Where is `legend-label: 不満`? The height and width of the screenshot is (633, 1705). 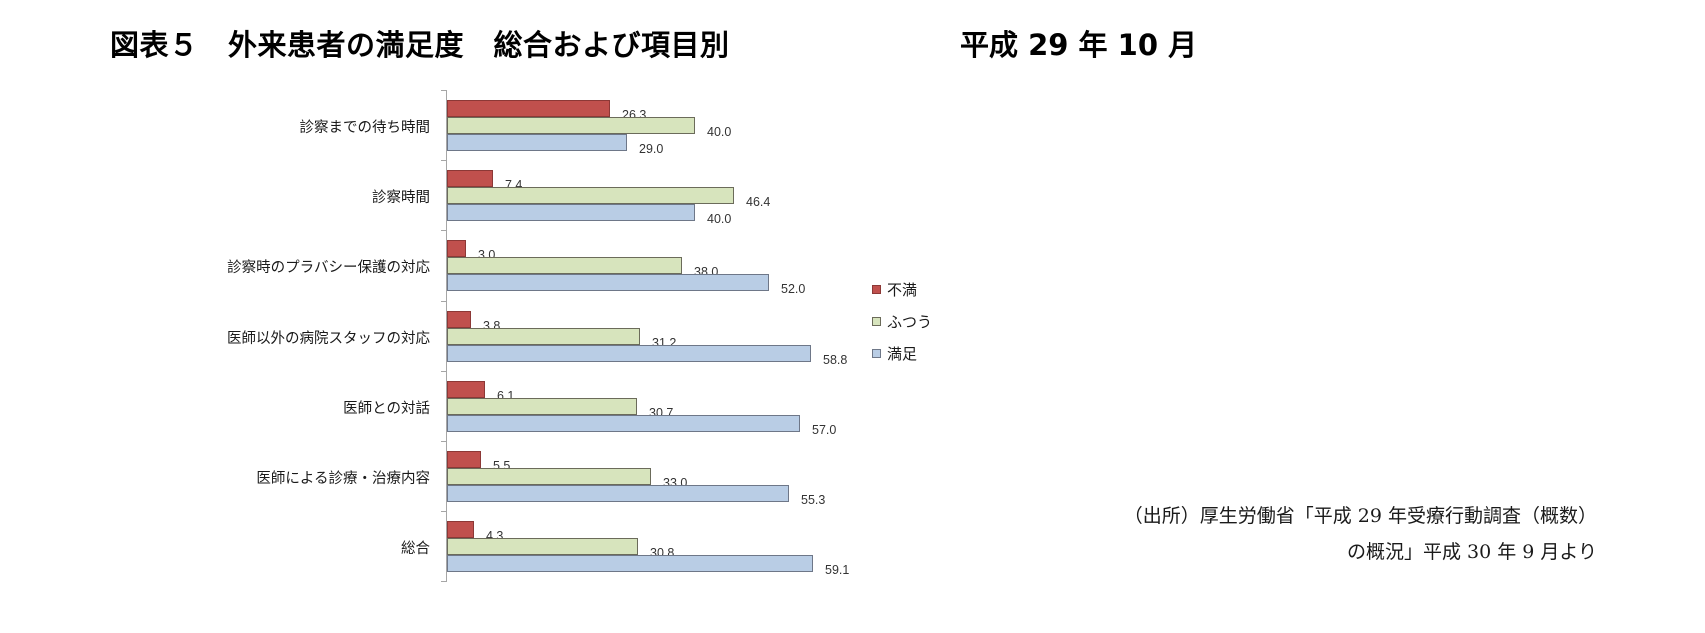
legend-label: 不満 is located at coordinates (902, 289).